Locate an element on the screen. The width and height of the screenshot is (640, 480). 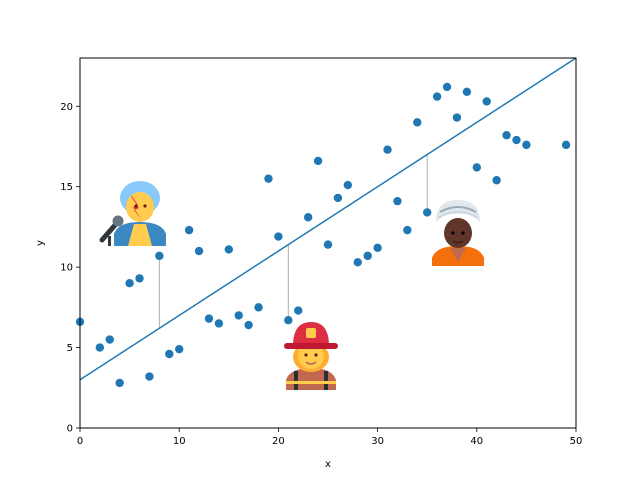
x-tick-label: 50 is located at coordinates (576, 441).